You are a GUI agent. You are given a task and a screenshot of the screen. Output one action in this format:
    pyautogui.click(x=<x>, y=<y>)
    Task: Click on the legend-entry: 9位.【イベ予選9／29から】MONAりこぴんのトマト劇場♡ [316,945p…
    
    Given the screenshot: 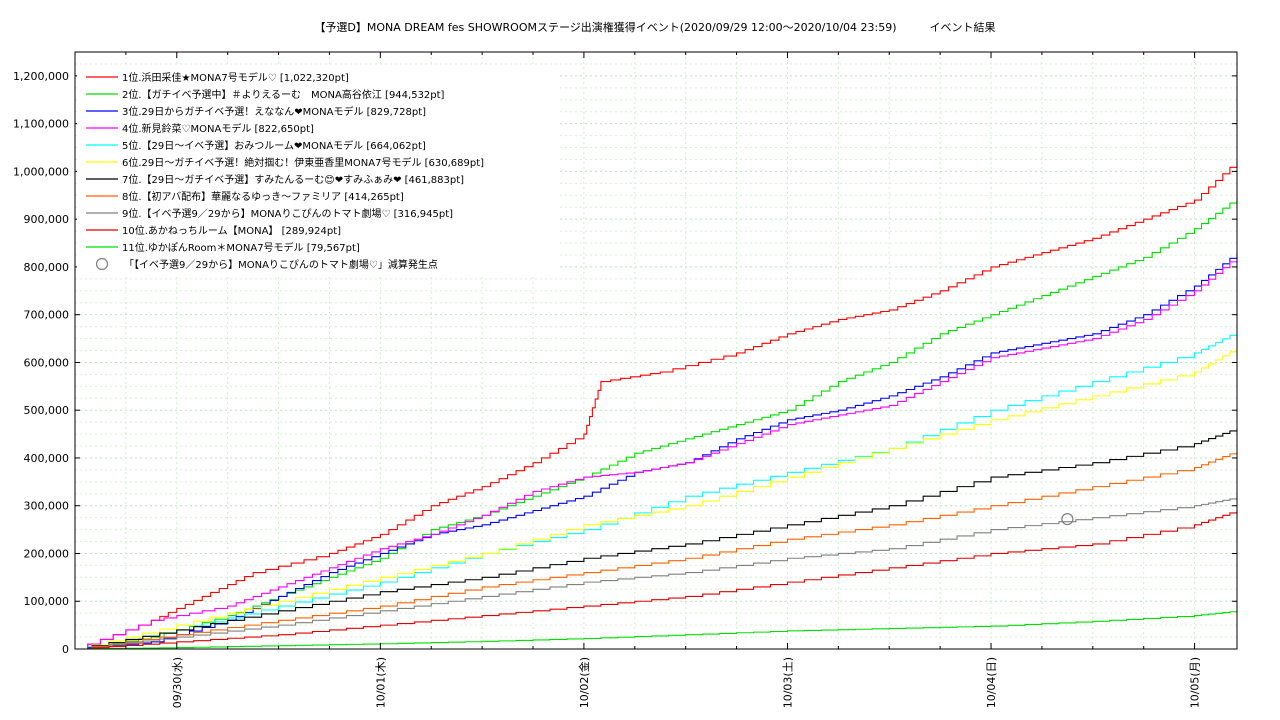 What is the action you would take?
    pyautogui.click(x=287, y=213)
    